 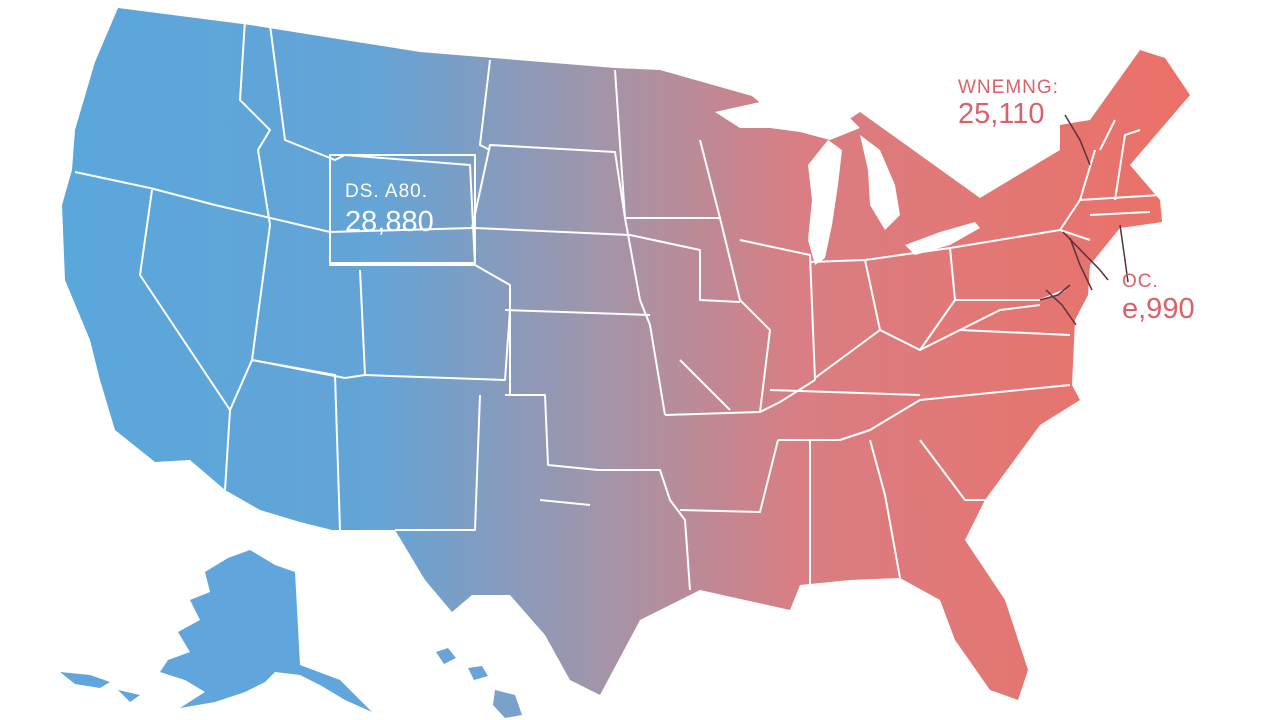 I want to click on annotation-northeast-value: 25,110, so click(x=1001, y=114).